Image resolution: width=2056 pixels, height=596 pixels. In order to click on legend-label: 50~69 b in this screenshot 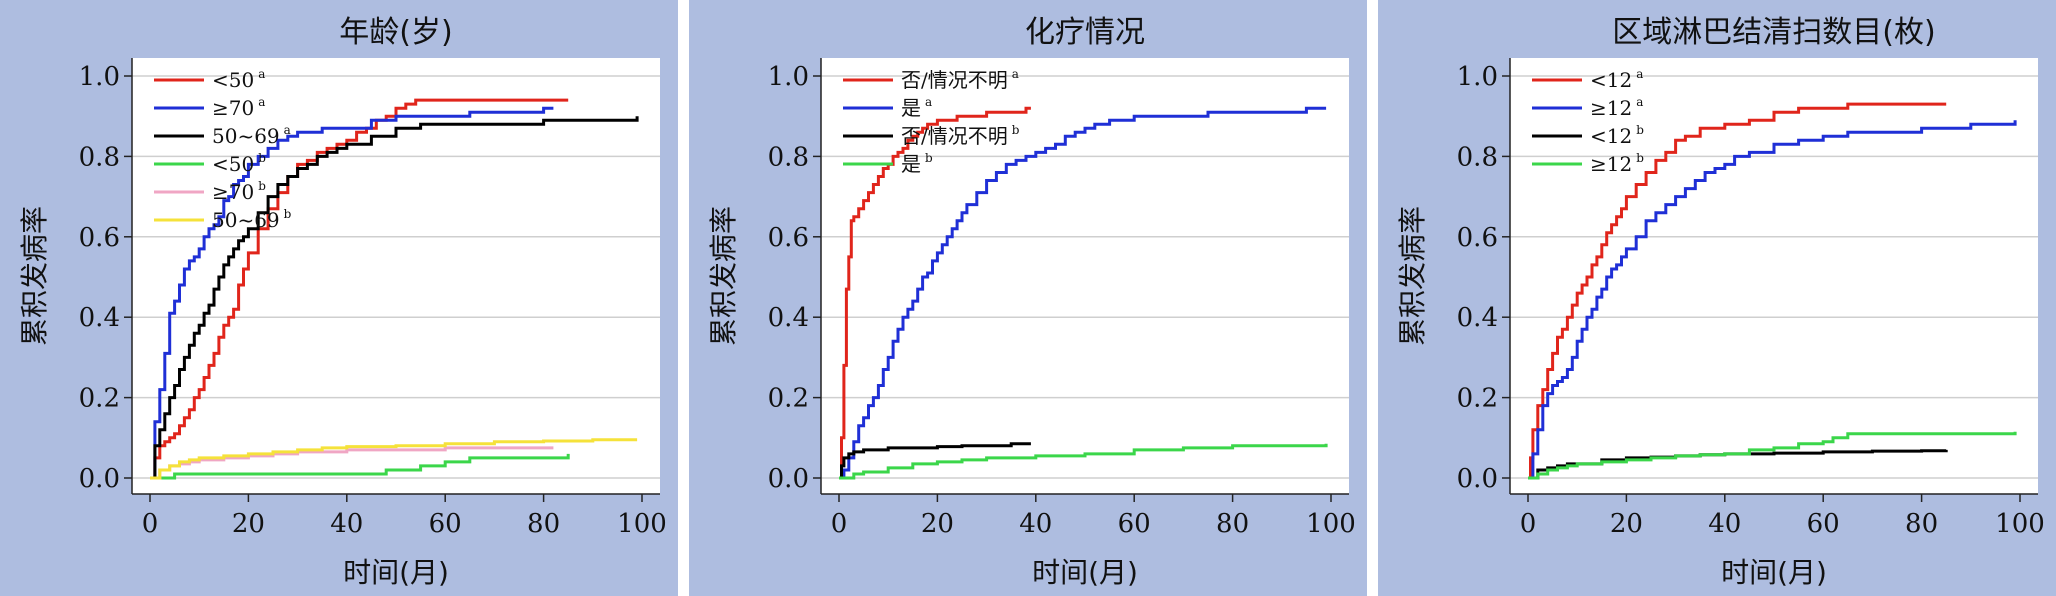, I will do `click(252, 219)`.